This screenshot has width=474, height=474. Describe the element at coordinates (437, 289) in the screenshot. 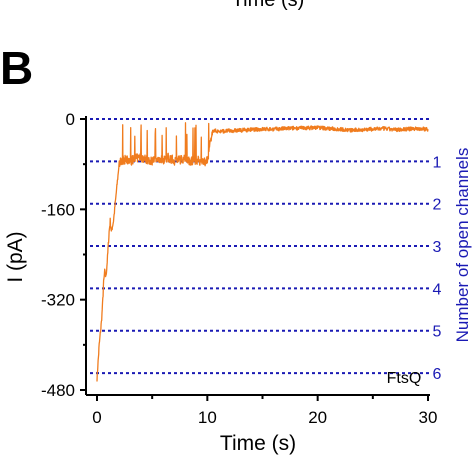

I see `channel-level-label-4: 4` at that location.